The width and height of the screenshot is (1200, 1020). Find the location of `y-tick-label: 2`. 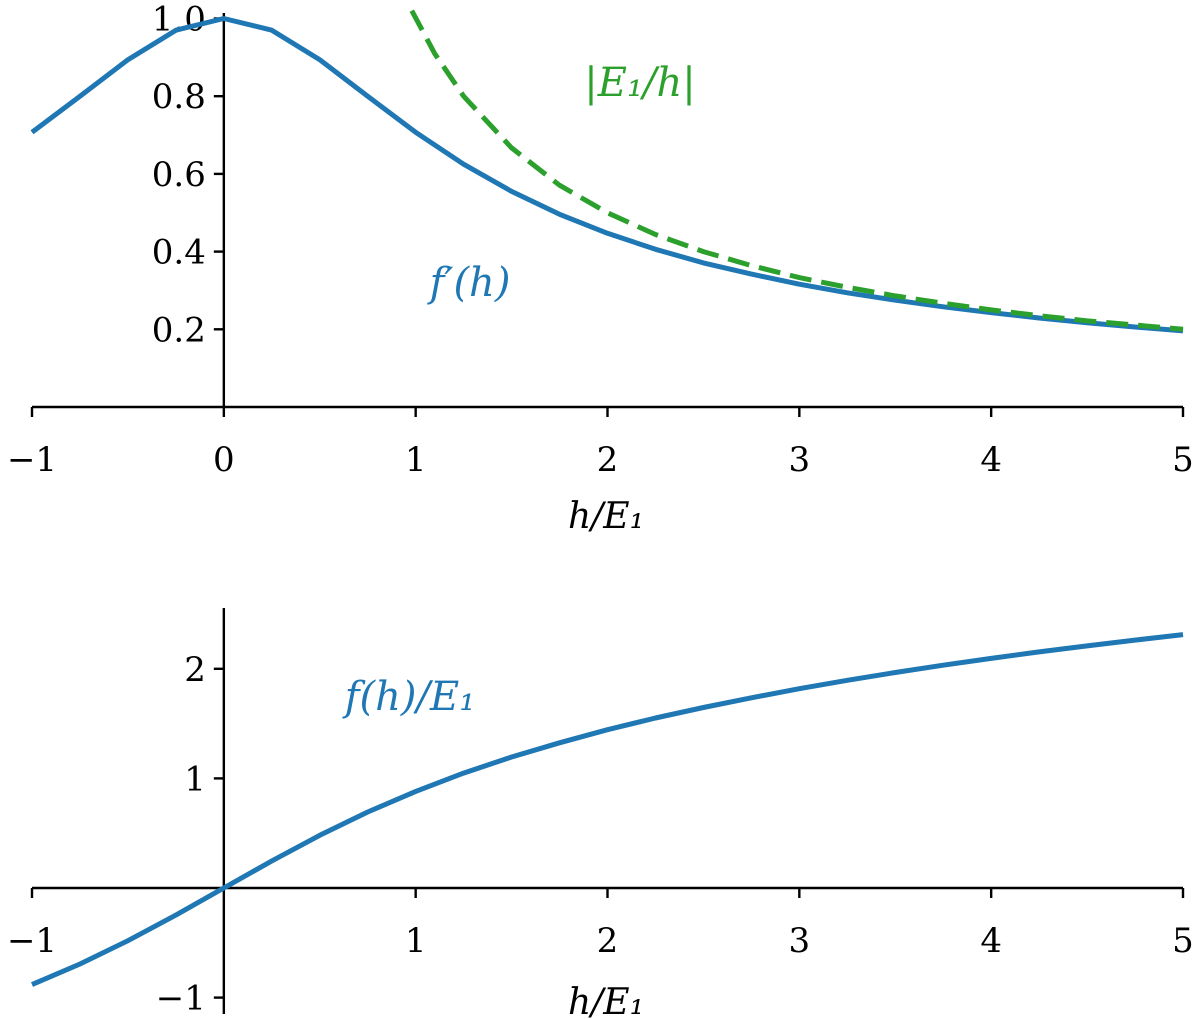

y-tick-label: 2 is located at coordinates (195, 670).